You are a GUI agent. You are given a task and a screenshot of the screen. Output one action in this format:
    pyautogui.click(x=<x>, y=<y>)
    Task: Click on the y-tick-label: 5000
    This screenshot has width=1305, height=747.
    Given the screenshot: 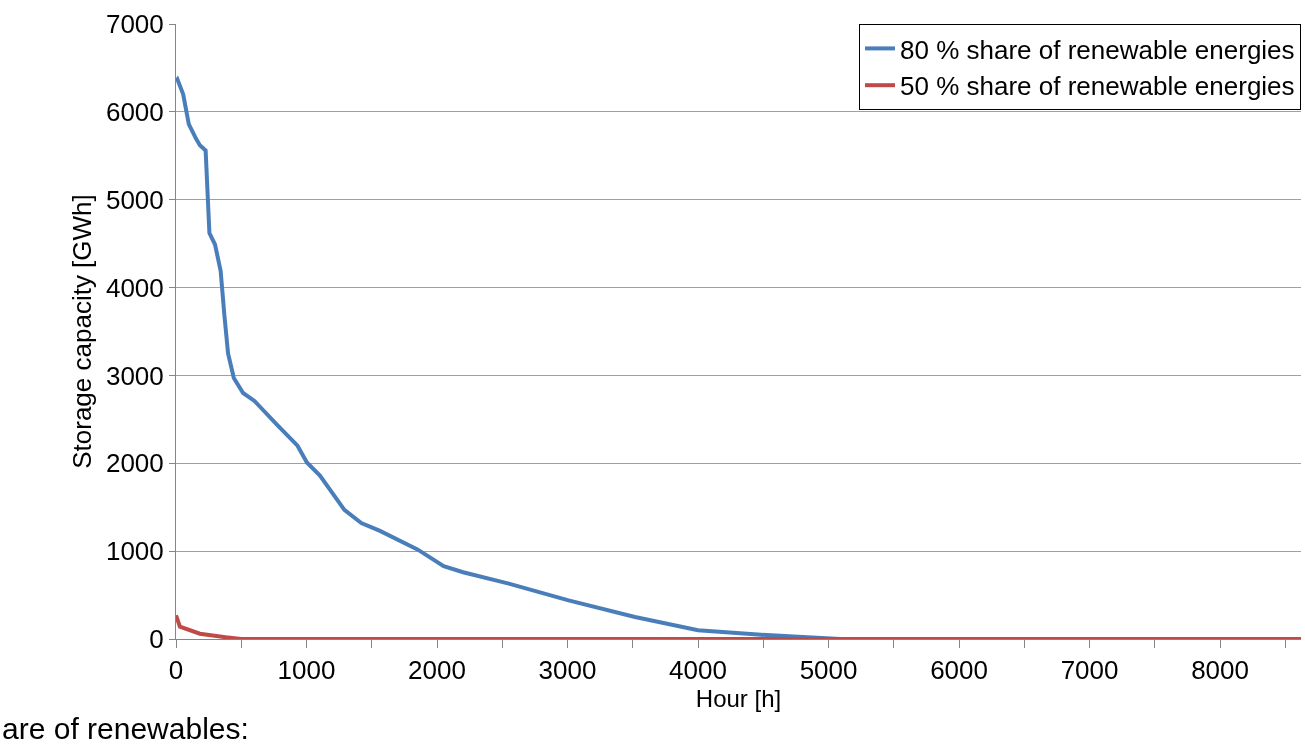 What is the action you would take?
    pyautogui.click(x=134, y=199)
    